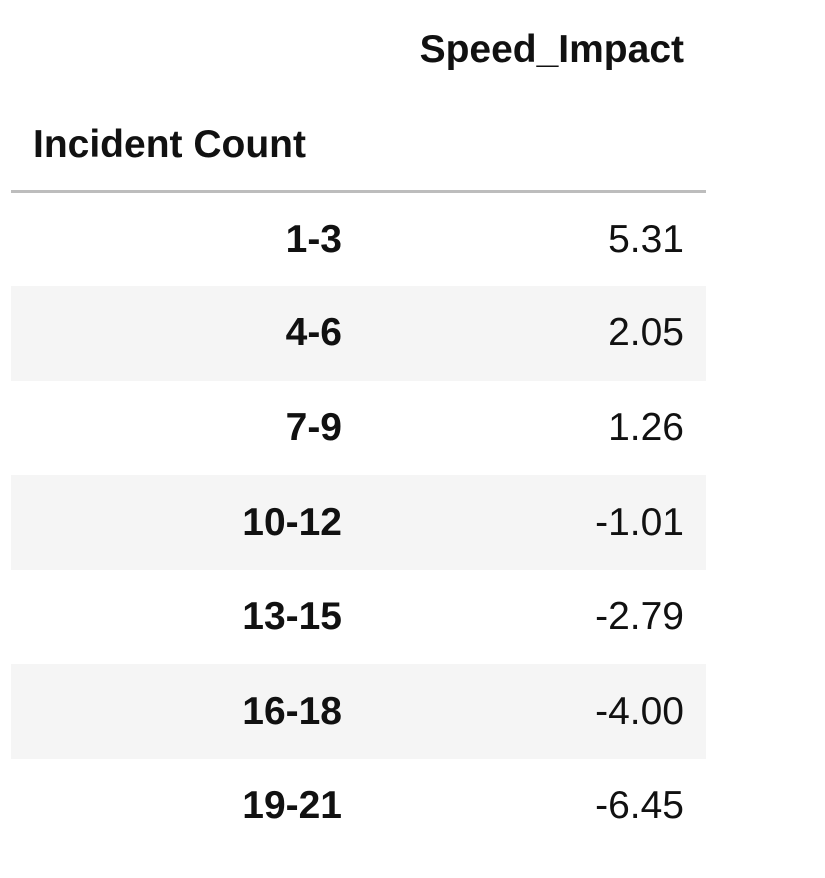 The image size is (825, 878). I want to click on table-row: 19-21 -6.45, so click(358, 806).